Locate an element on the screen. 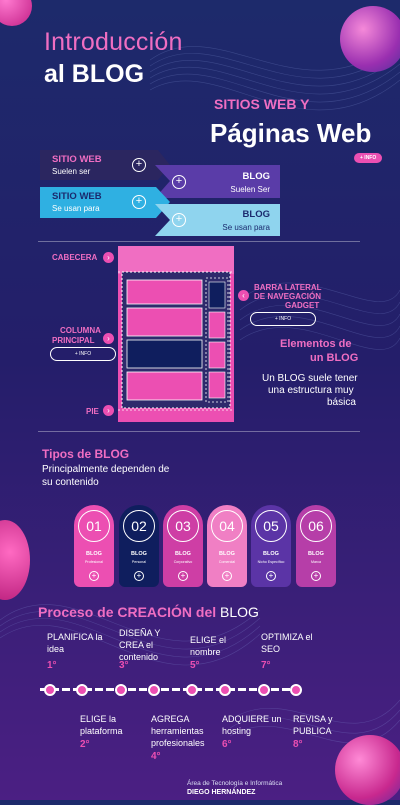  timeline-step-order: 6° is located at coordinates (227, 744).